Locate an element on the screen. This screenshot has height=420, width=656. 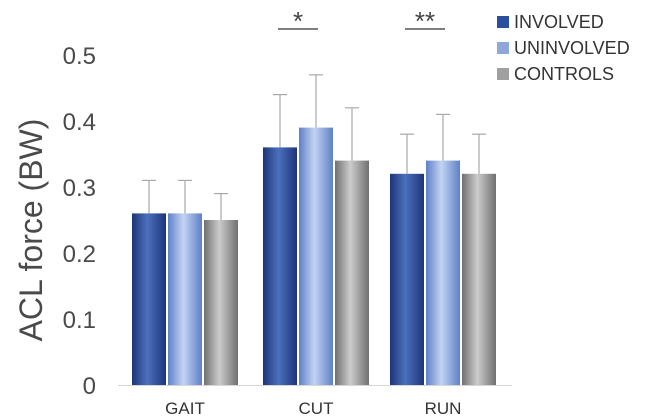
bar-controls-cut is located at coordinates (352, 272).